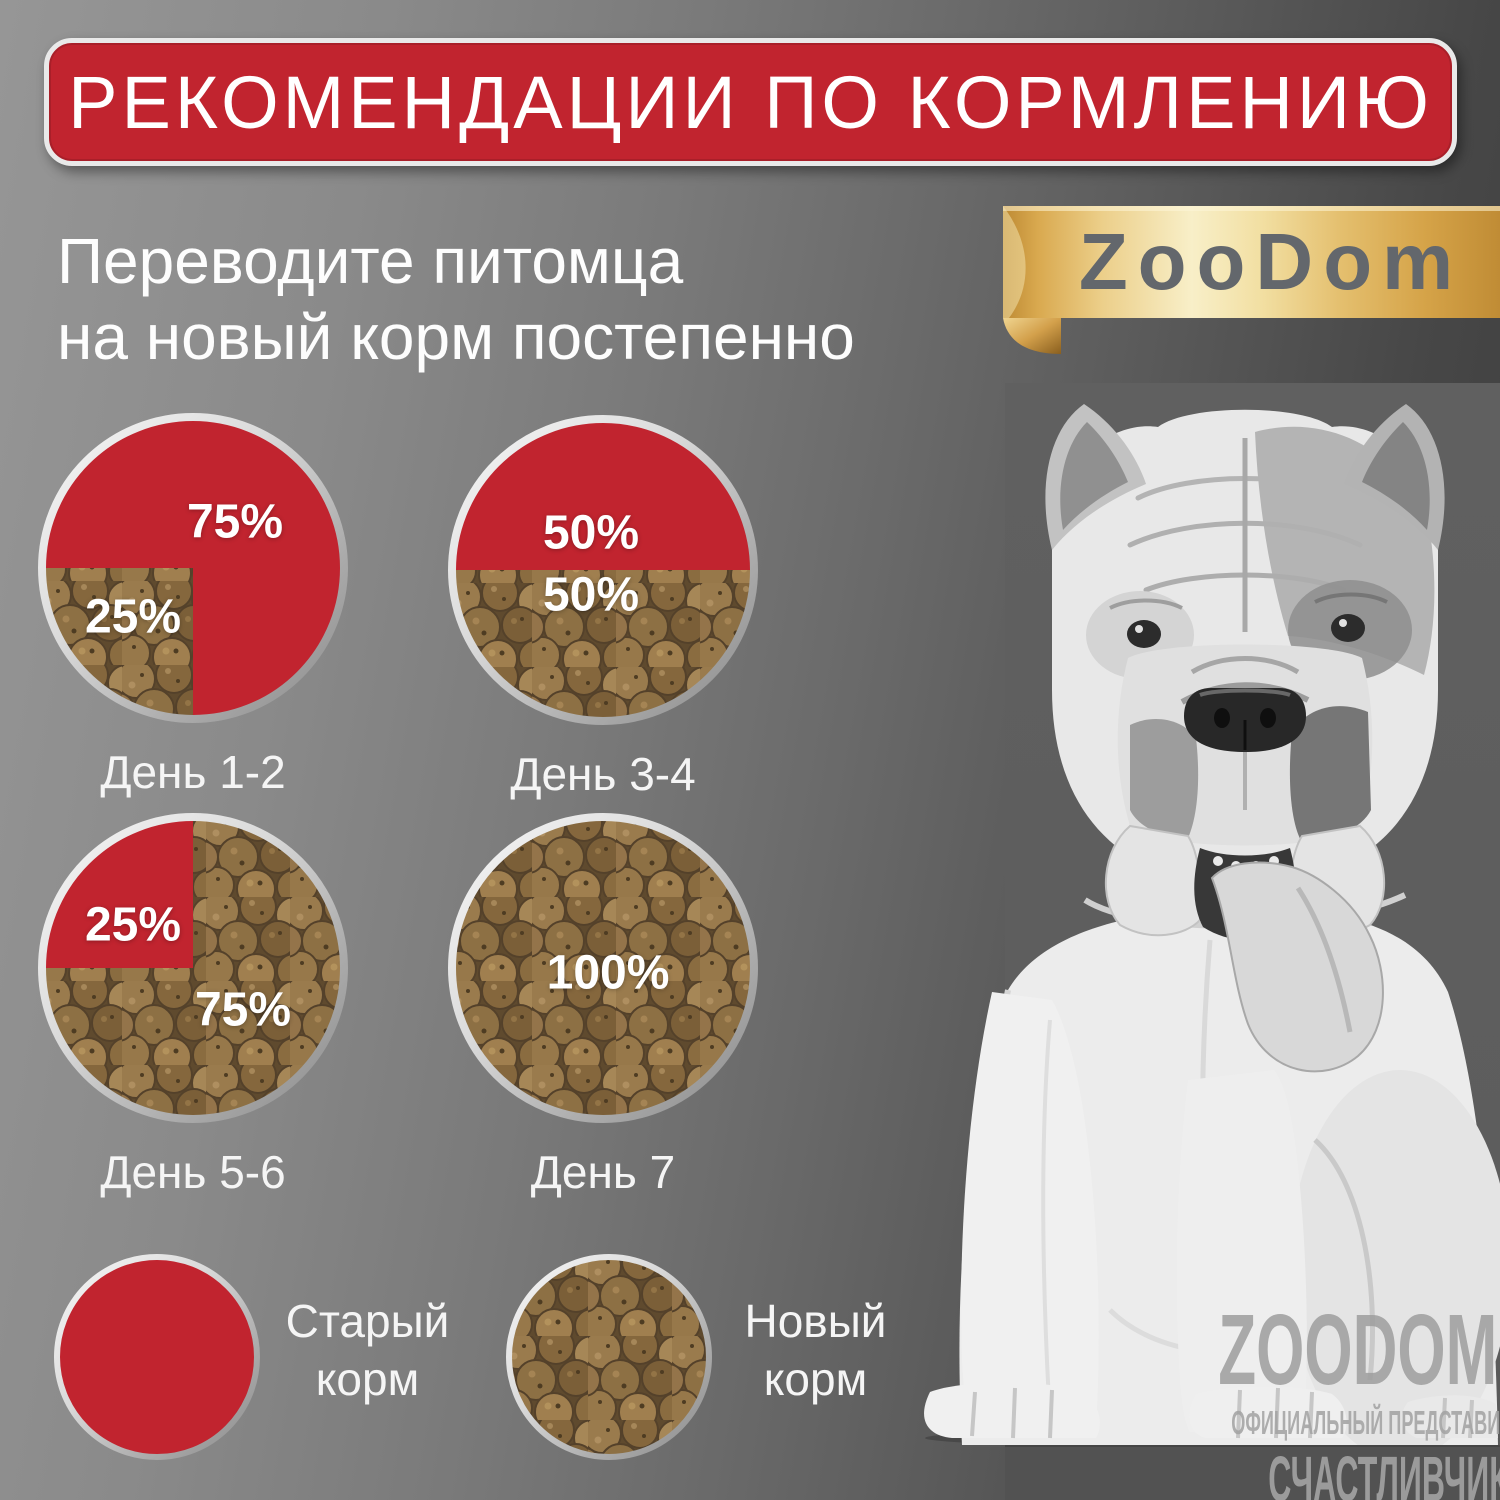 This screenshot has width=1500, height=1500. What do you see at coordinates (370, 261) in the screenshot?
I see `subtitle-line-1: Переводите питомца` at bounding box center [370, 261].